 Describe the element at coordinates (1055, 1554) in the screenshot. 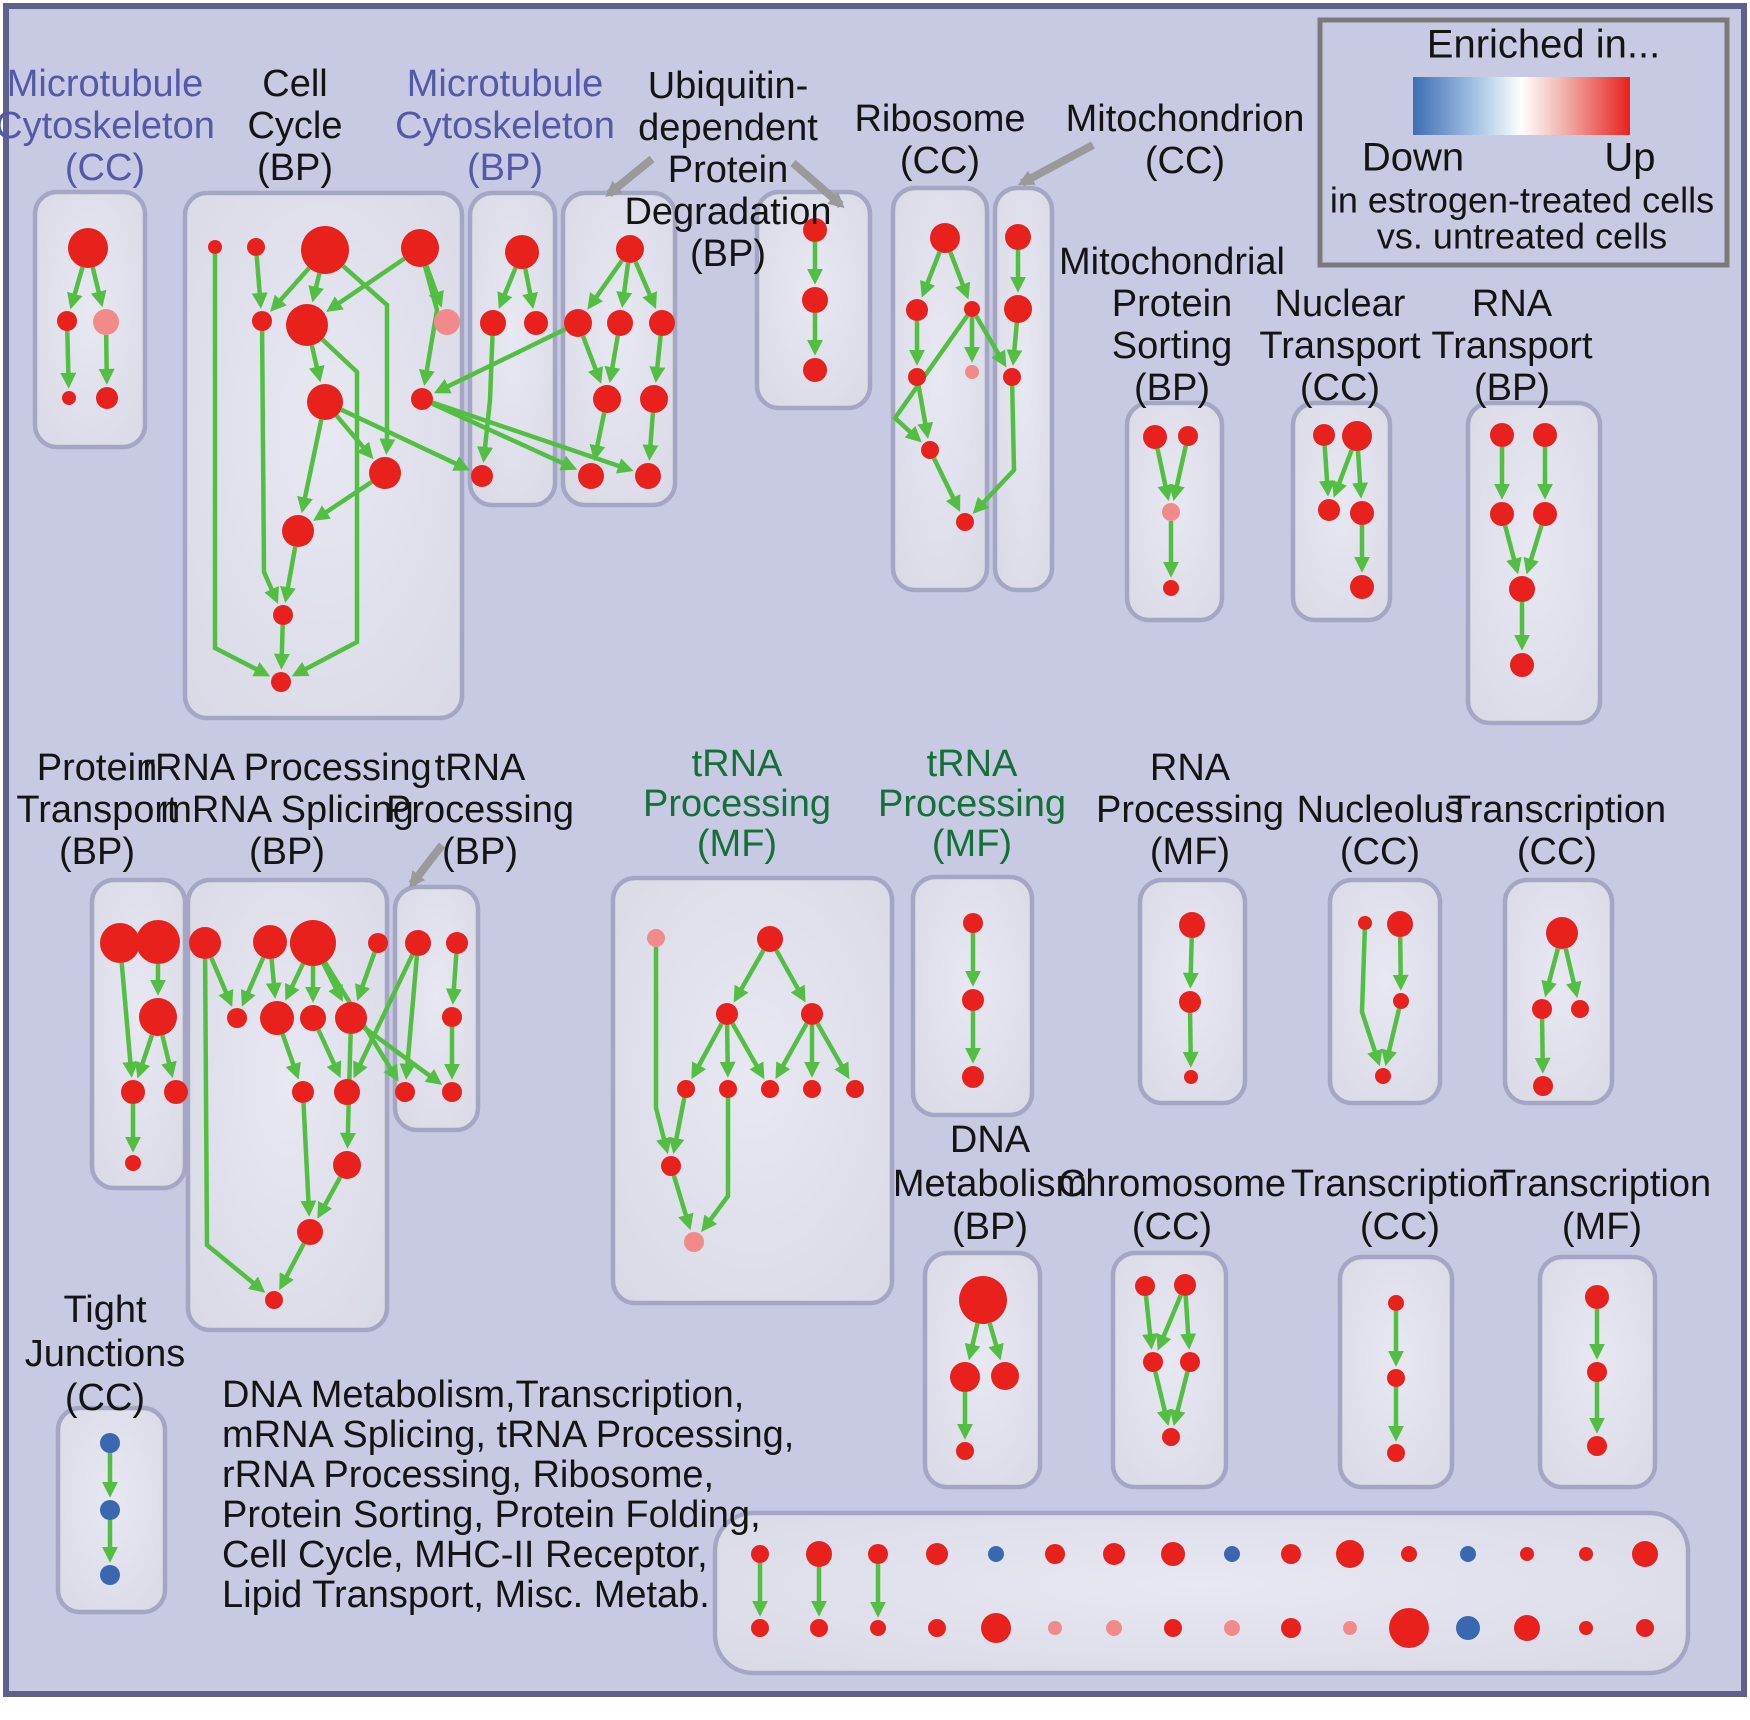

I see `node-strip-c5-top` at that location.